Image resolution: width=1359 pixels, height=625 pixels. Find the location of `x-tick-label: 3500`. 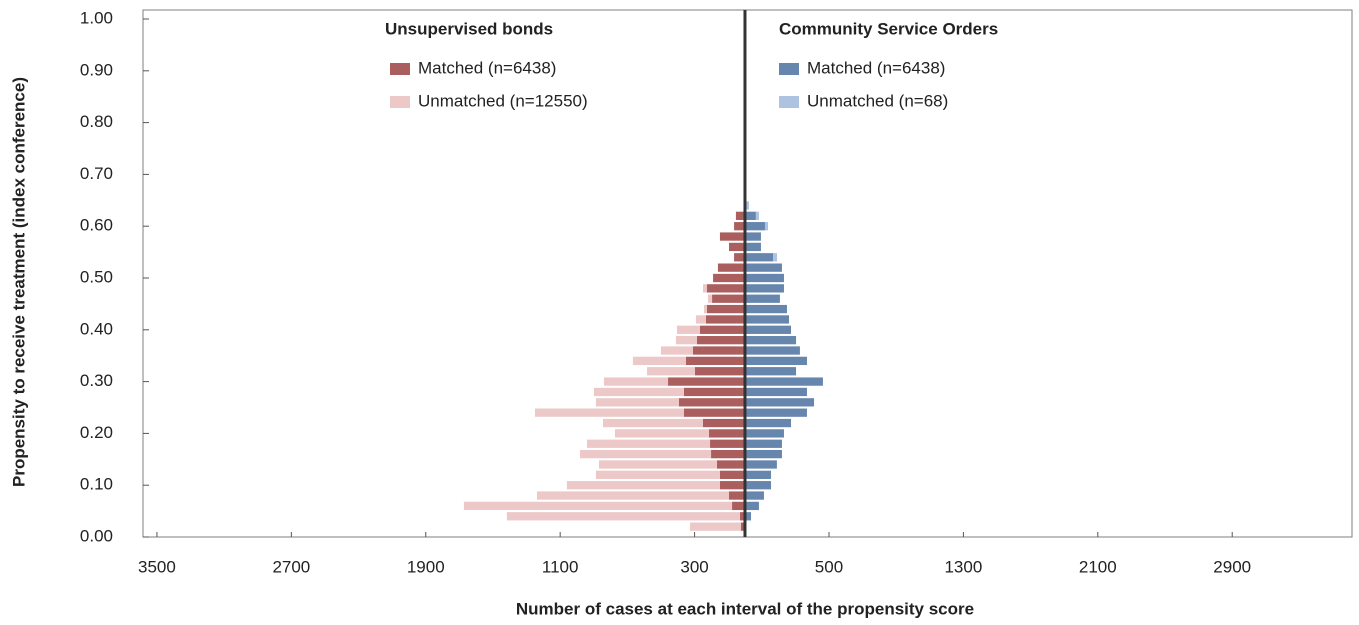

x-tick-label: 3500 is located at coordinates (157, 566).